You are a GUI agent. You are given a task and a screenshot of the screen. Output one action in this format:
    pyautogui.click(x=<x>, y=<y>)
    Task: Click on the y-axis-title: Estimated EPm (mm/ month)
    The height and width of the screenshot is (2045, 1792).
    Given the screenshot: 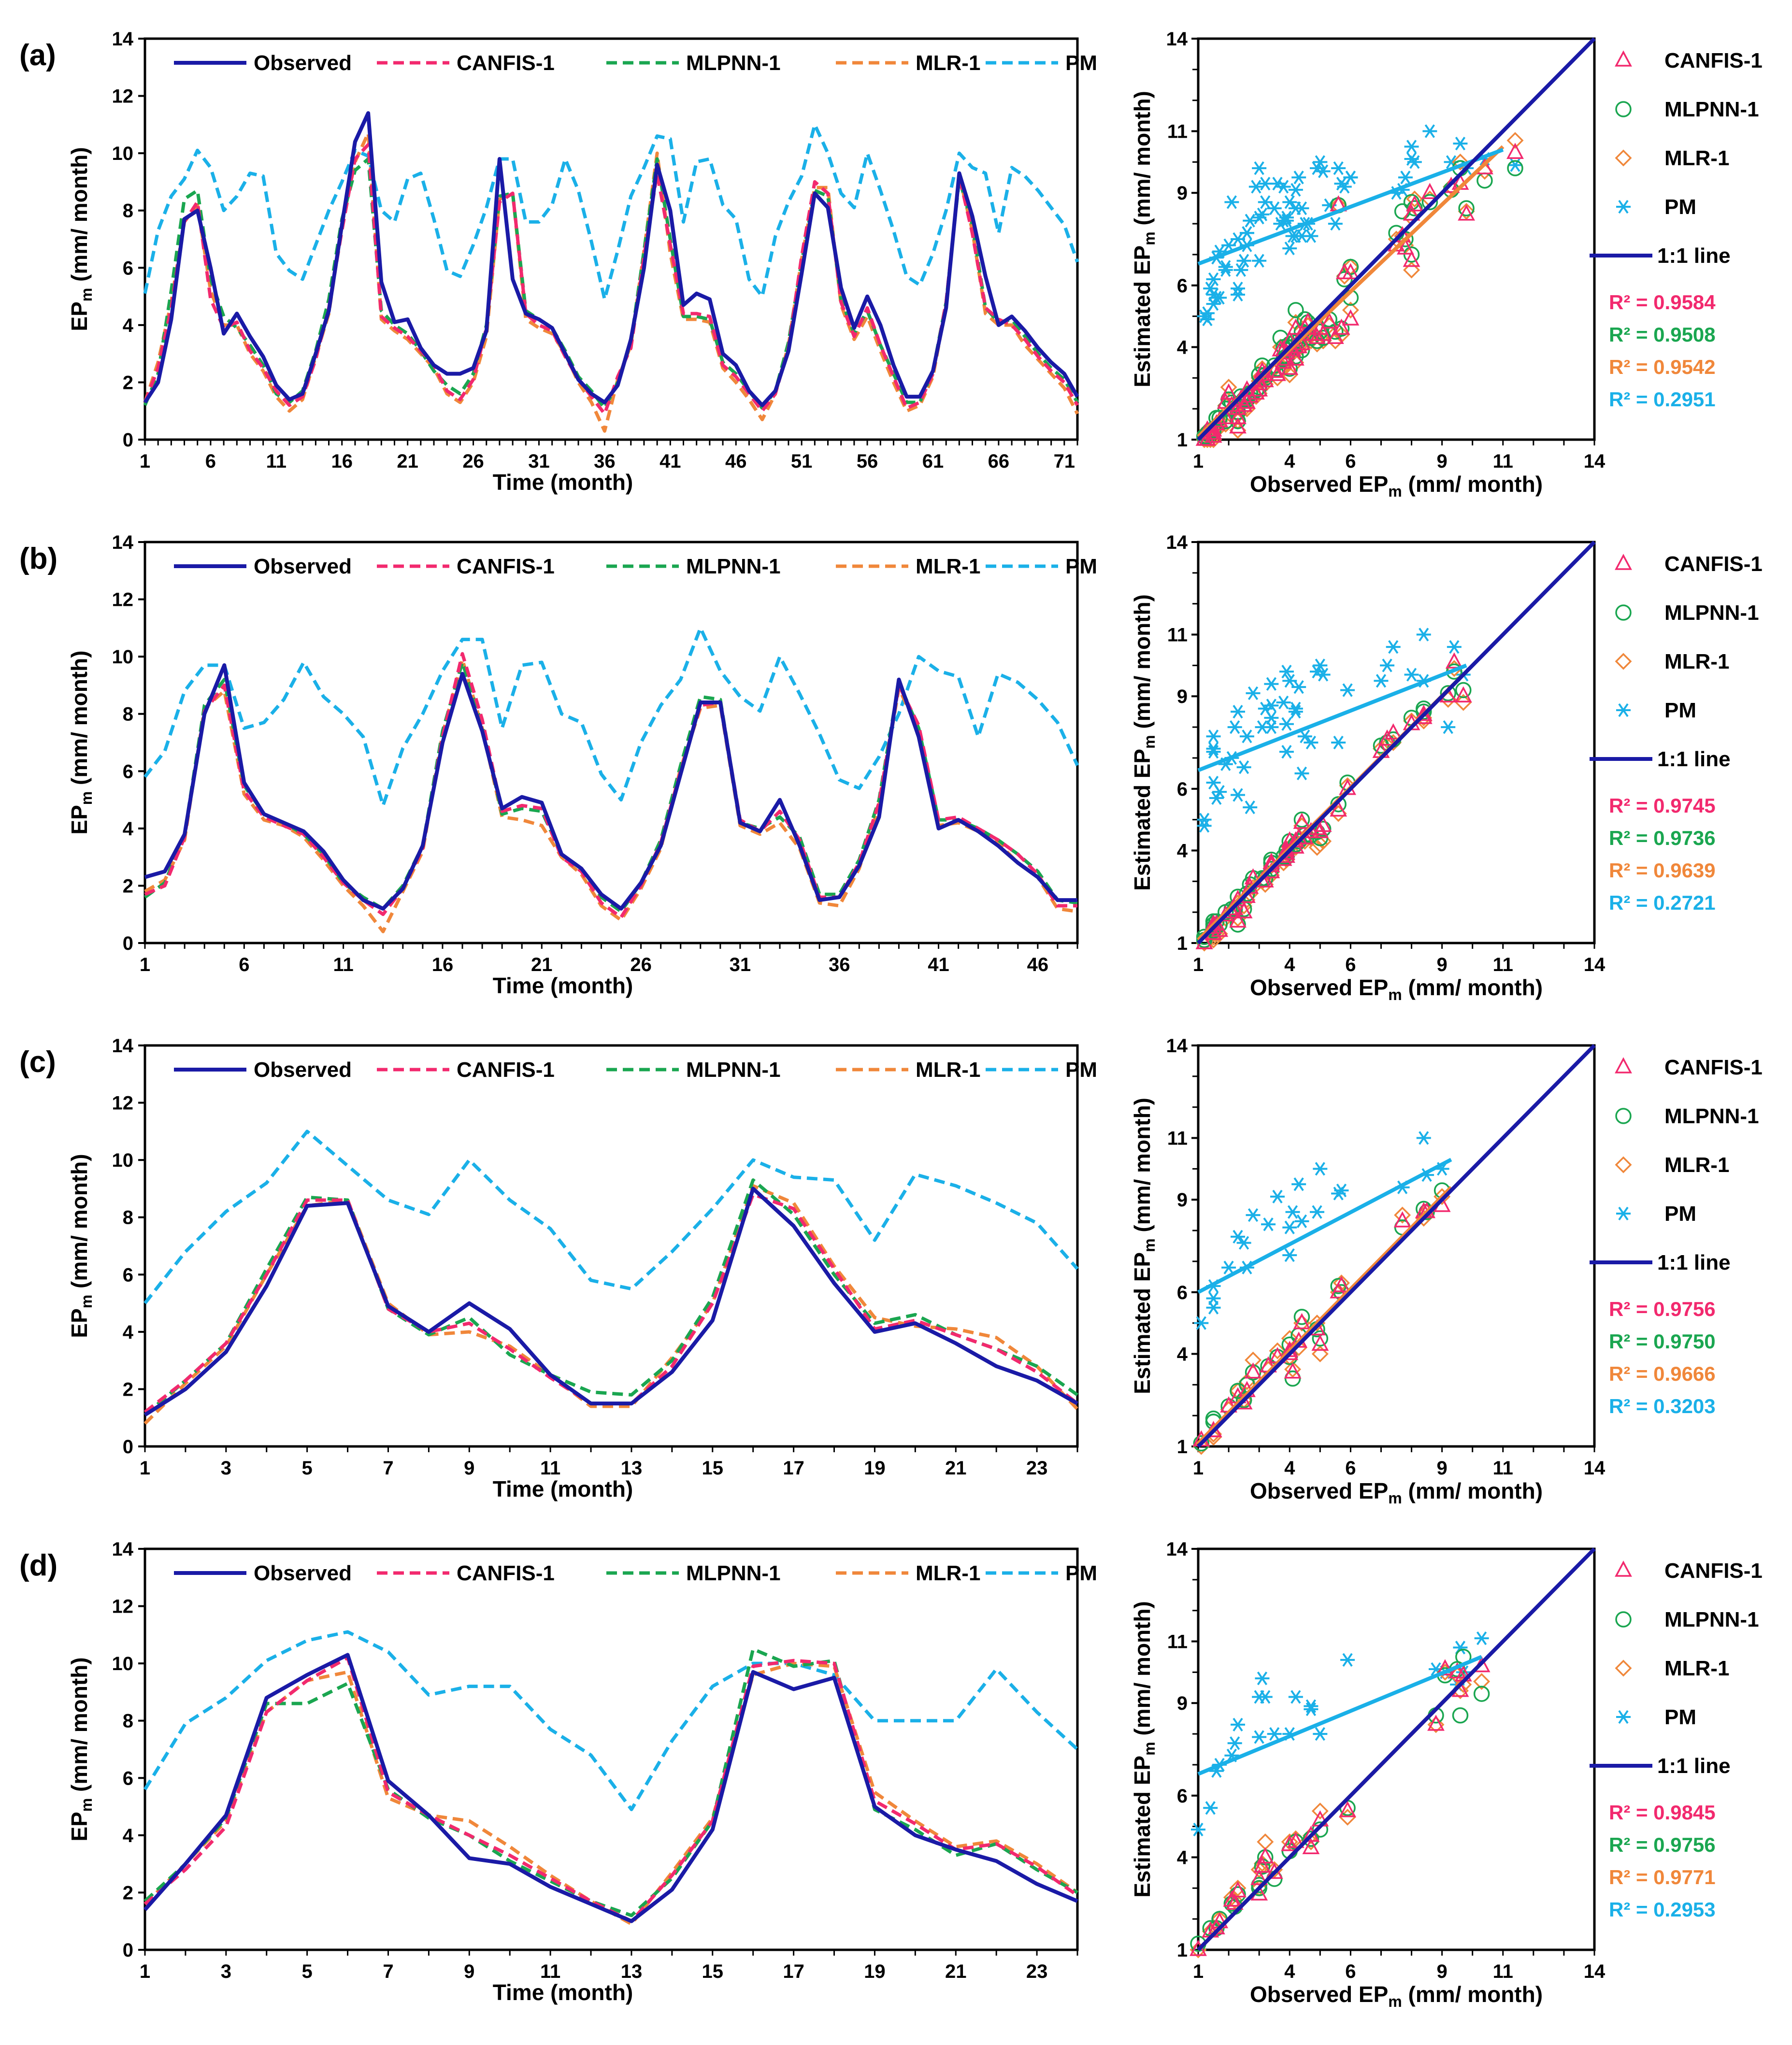 What is the action you would take?
    pyautogui.click(x=1144, y=239)
    